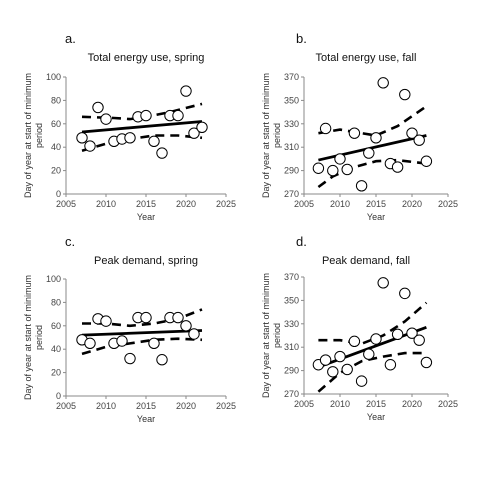 The width and height of the screenshot is (480, 480). I want to click on panel-title: Peak demand, spring, so click(146, 261).